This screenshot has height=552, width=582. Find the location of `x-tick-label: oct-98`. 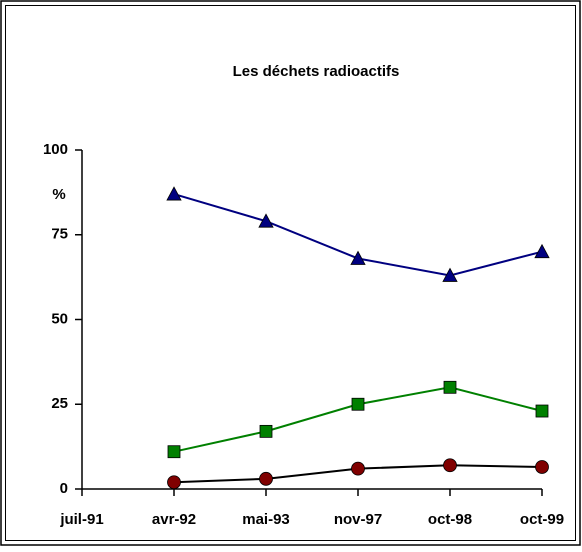

x-tick-label: oct-98 is located at coordinates (450, 519).